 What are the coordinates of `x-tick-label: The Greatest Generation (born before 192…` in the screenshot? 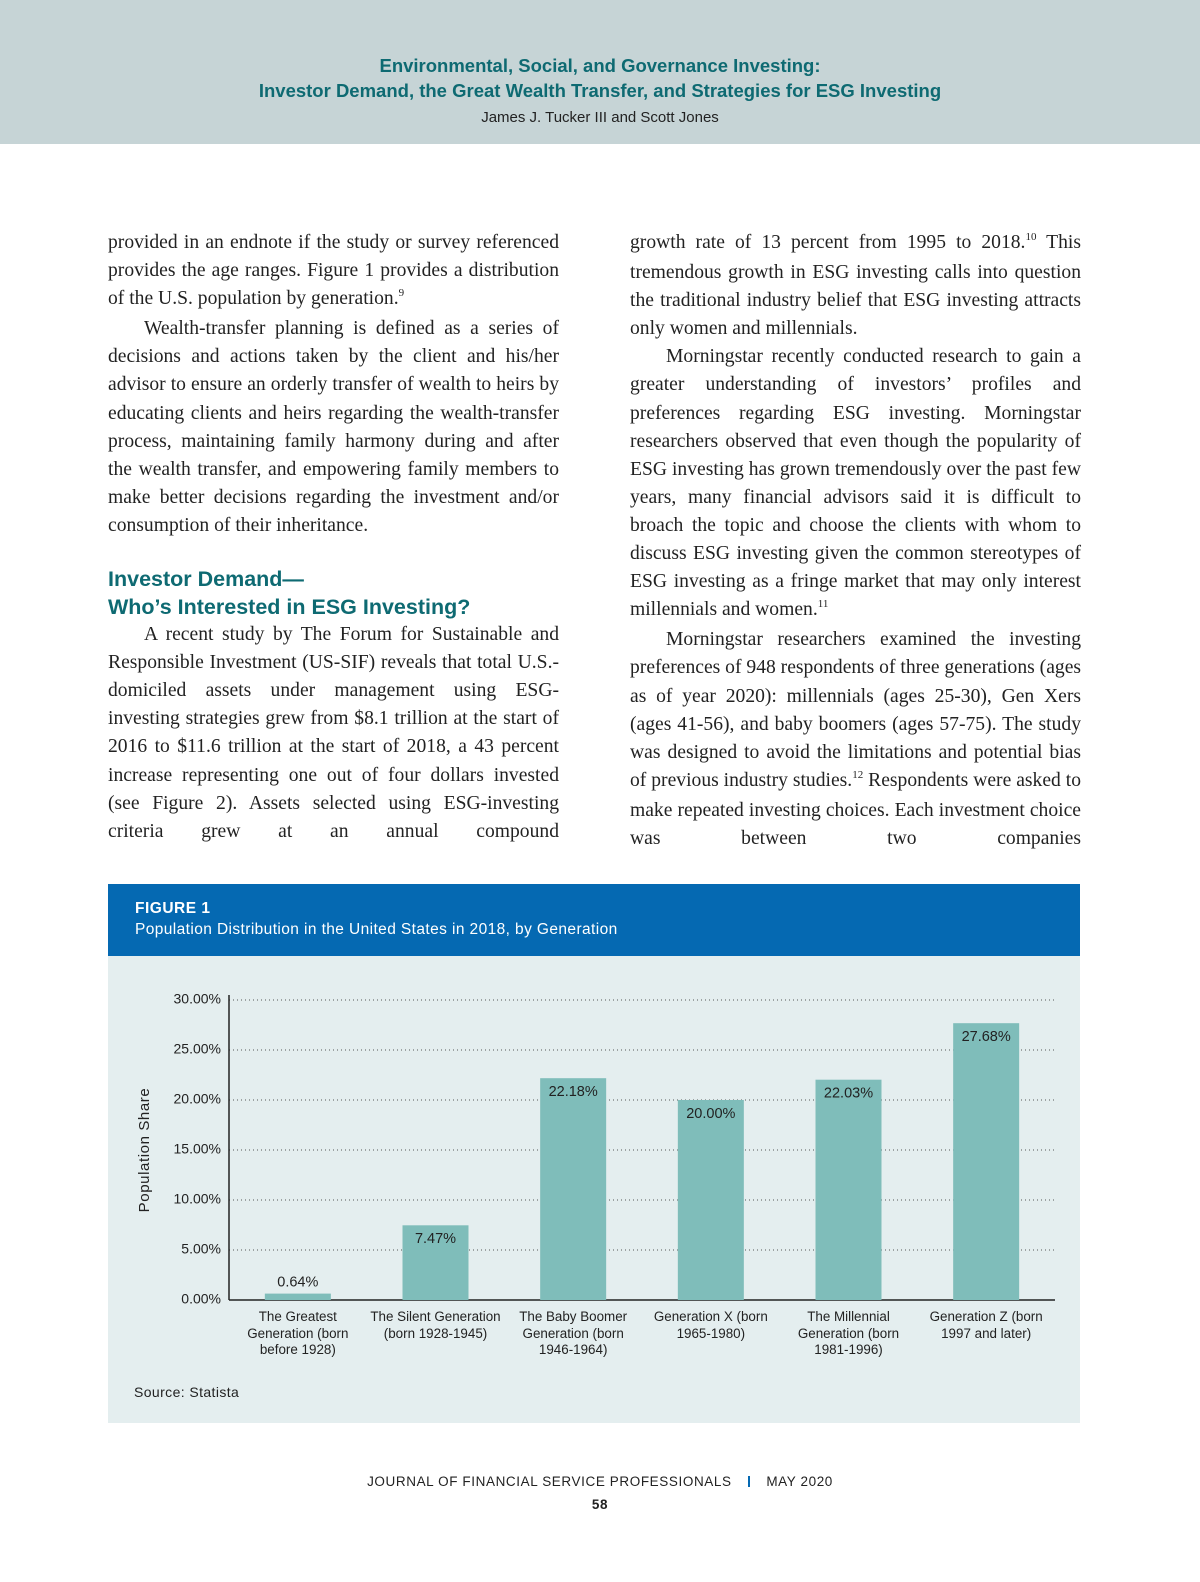 It's located at (298, 1333).